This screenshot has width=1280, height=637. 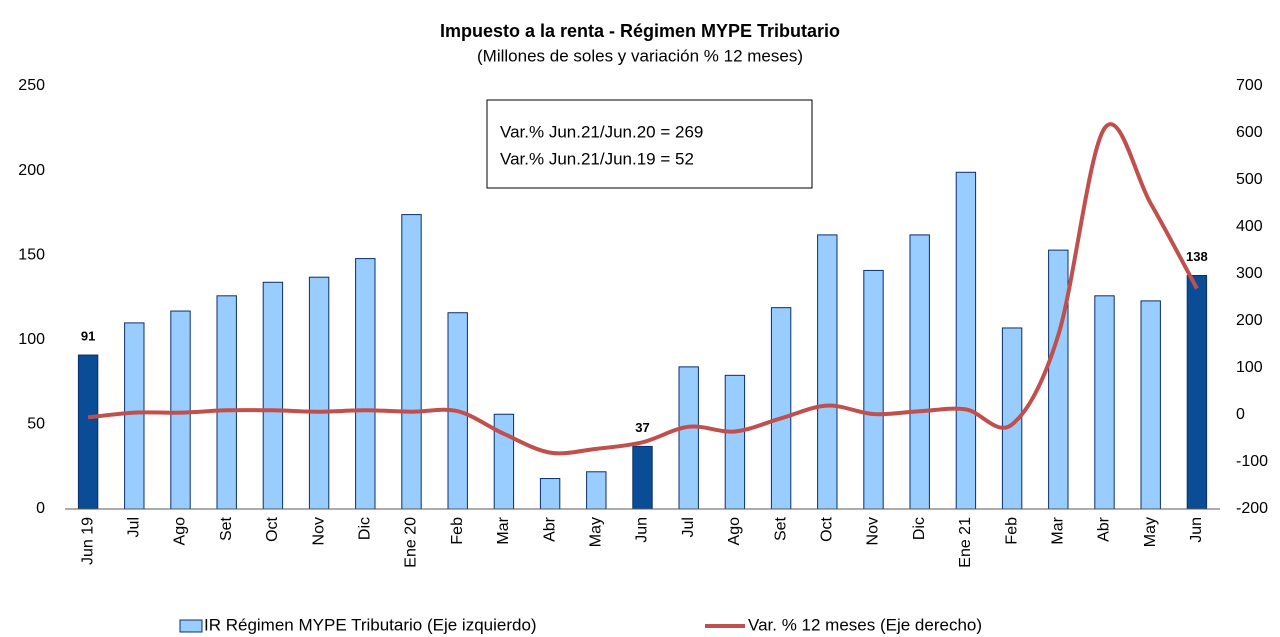 I want to click on annotation: Var.% Jun.21/Jun.19 = 52, so click(x=597, y=158).